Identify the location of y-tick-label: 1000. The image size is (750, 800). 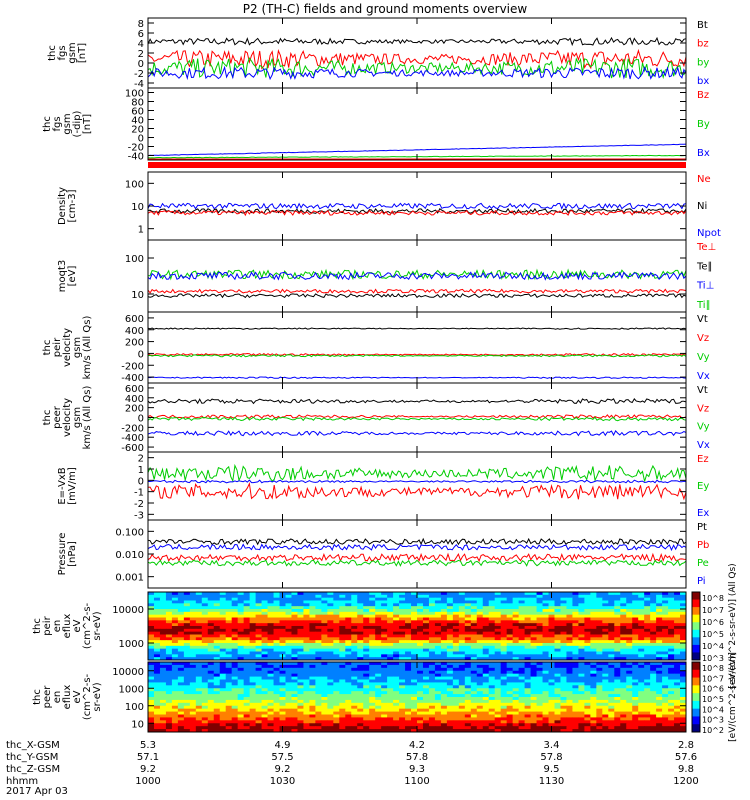
(131, 644).